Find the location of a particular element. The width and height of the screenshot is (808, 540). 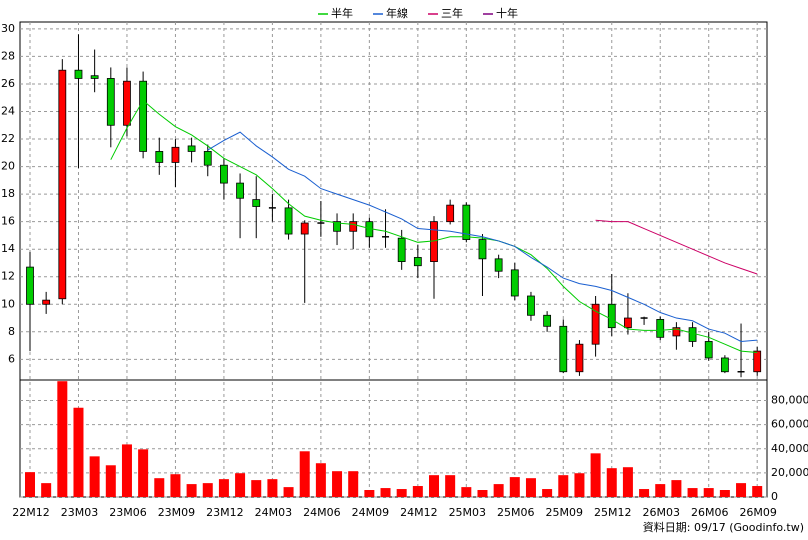

y-tick-label: 16 is located at coordinates (8, 221).